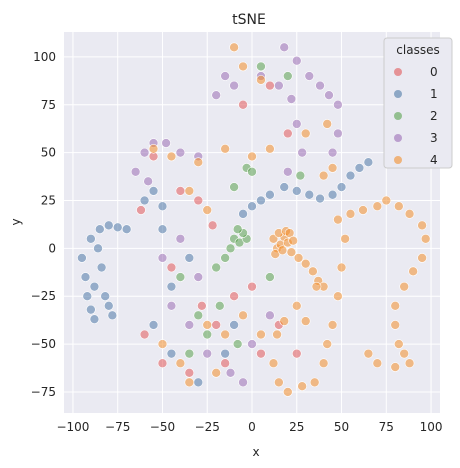 The height and width of the screenshot is (468, 460). What do you see at coordinates (434, 138) in the screenshot?
I see `legend-label-3: 3` at bounding box center [434, 138].